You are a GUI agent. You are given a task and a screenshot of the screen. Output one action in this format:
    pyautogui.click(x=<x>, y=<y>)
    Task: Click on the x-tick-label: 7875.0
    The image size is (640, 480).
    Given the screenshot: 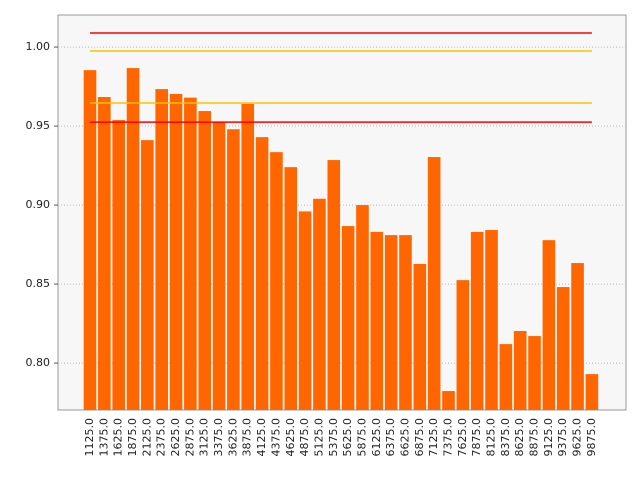 What is the action you would take?
    pyautogui.click(x=476, y=437)
    